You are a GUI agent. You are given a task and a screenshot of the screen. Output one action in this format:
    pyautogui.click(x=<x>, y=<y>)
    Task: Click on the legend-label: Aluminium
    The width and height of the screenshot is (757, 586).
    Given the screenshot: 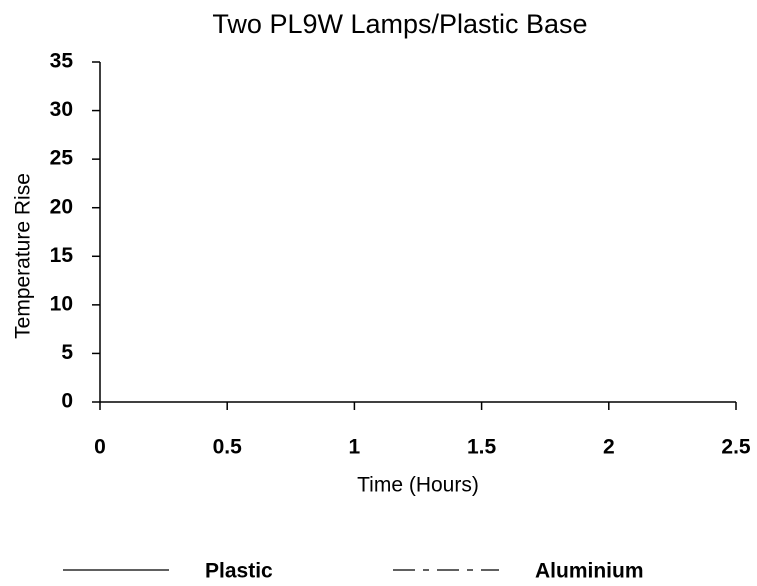 What is the action you would take?
    pyautogui.click(x=589, y=571)
    